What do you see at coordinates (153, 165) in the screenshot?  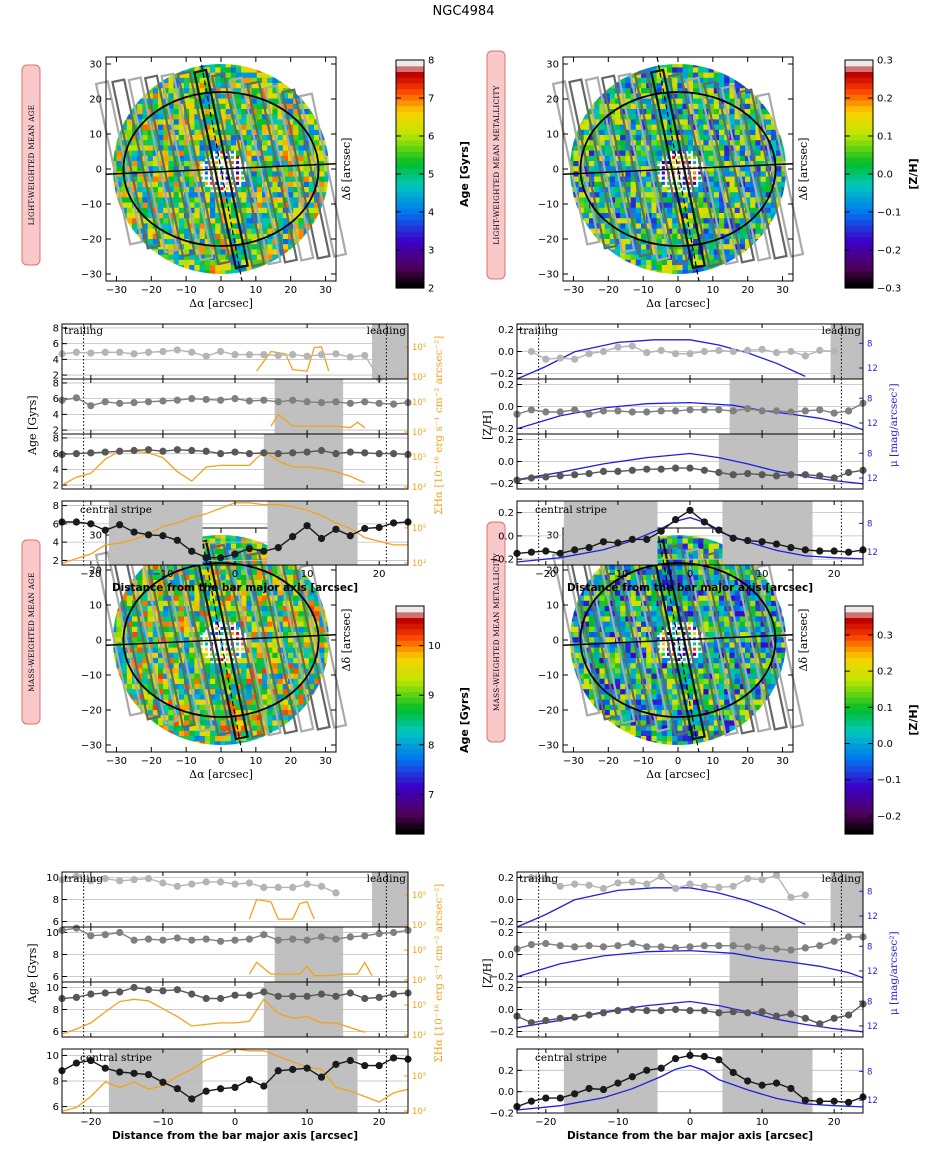 I see `stripe-rect` at bounding box center [153, 165].